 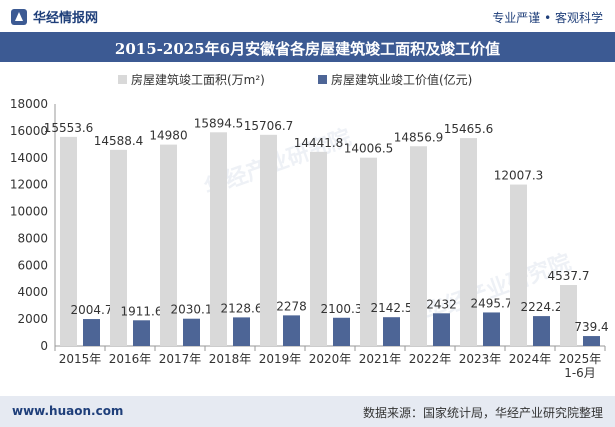 What do you see at coordinates (130, 359) in the screenshot?
I see `x-tick-label: 2016年` at bounding box center [130, 359].